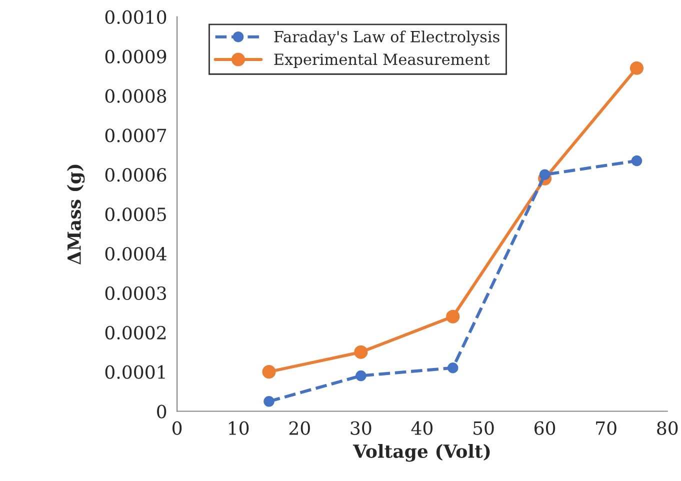 Image resolution: width=681 pixels, height=481 pixels. What do you see at coordinates (606, 428) in the screenshot?
I see `x-tick-label: 70` at bounding box center [606, 428].